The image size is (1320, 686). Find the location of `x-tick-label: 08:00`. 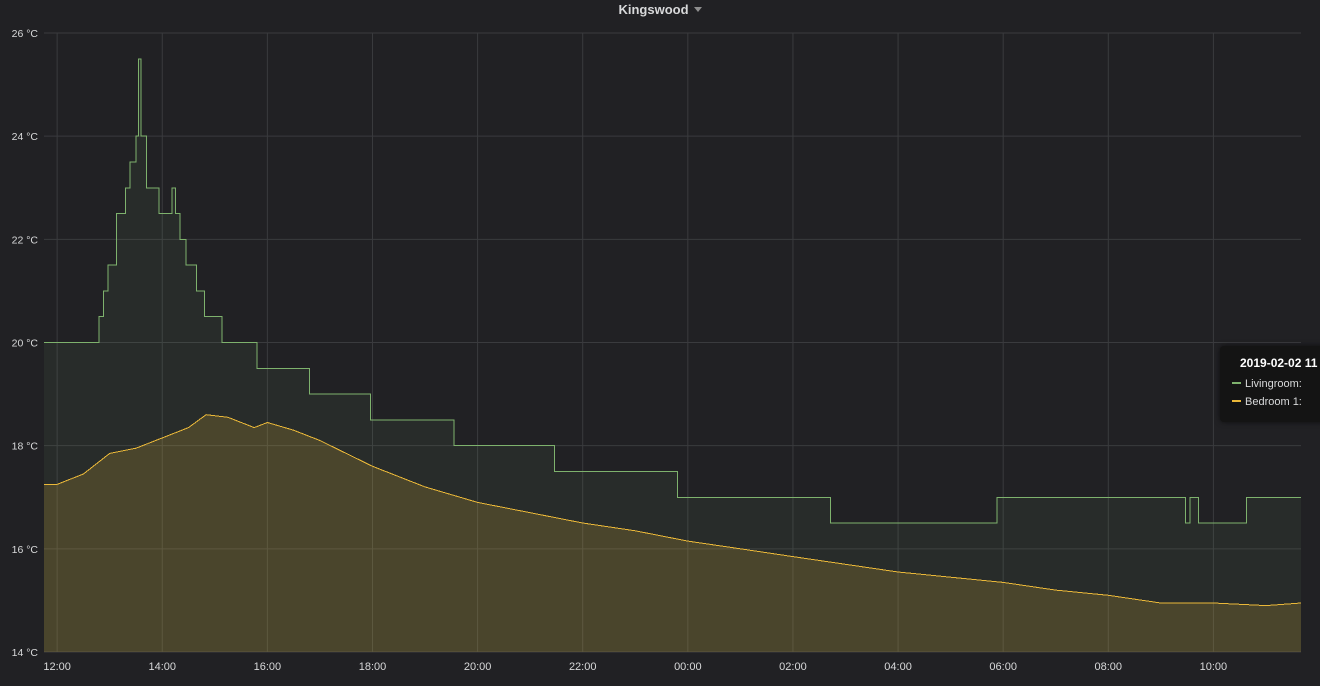

x-tick-label: 08:00 is located at coordinates (1109, 667).